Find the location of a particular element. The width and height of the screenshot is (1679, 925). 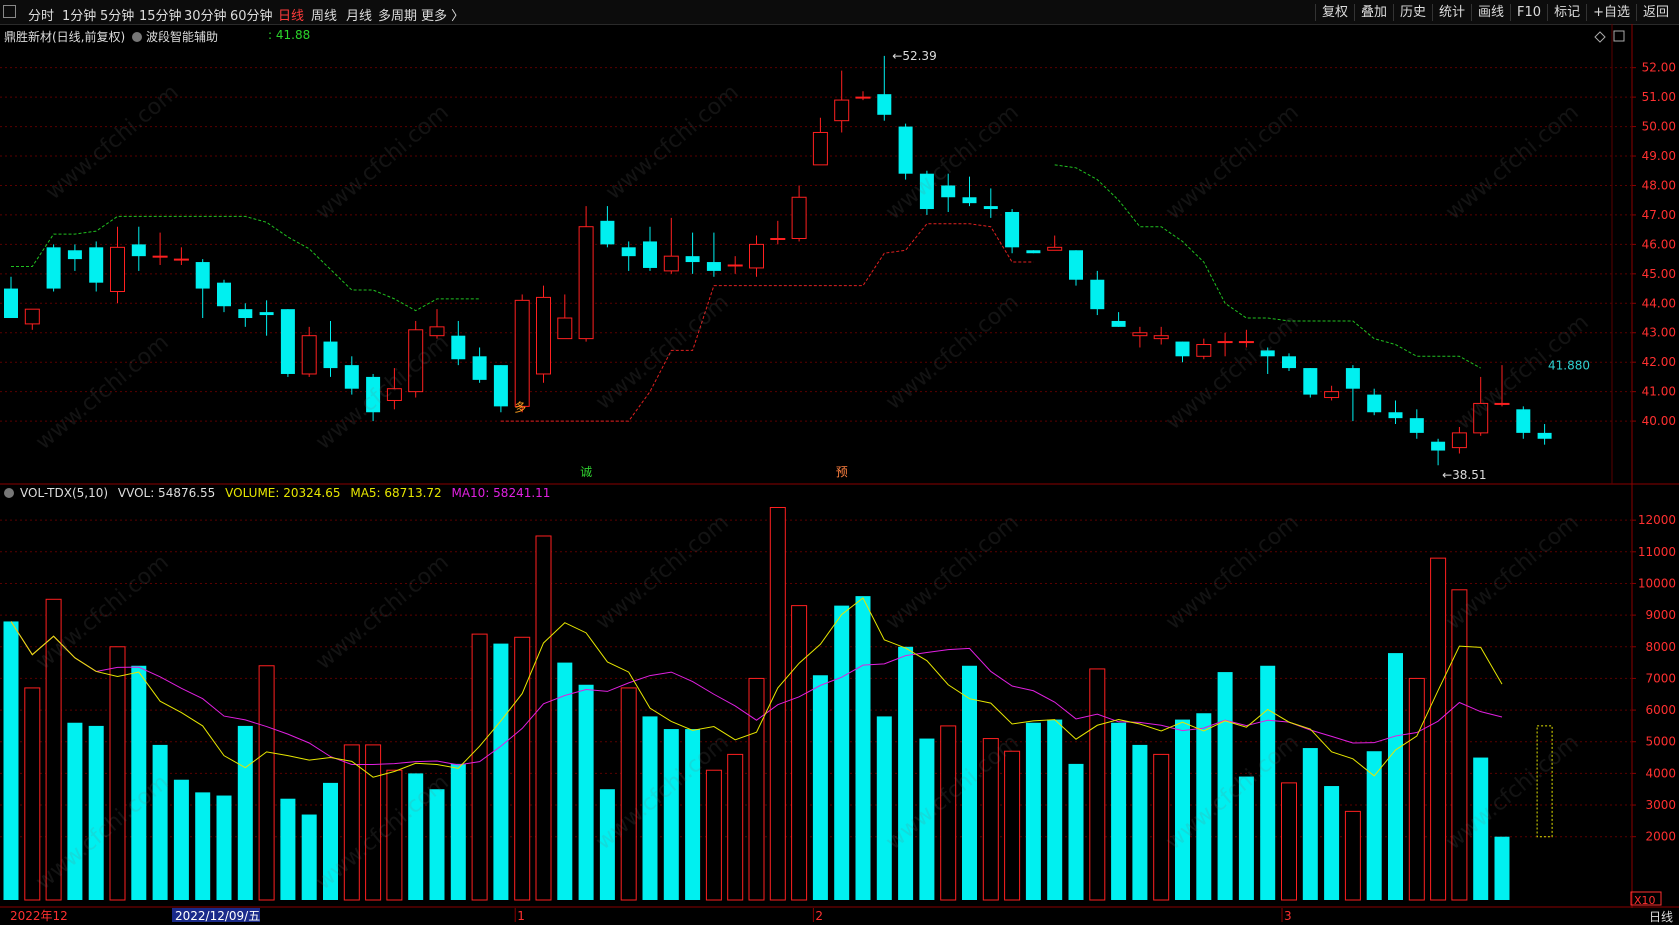

toolbar-button-7: +自选 is located at coordinates (1611, 12).